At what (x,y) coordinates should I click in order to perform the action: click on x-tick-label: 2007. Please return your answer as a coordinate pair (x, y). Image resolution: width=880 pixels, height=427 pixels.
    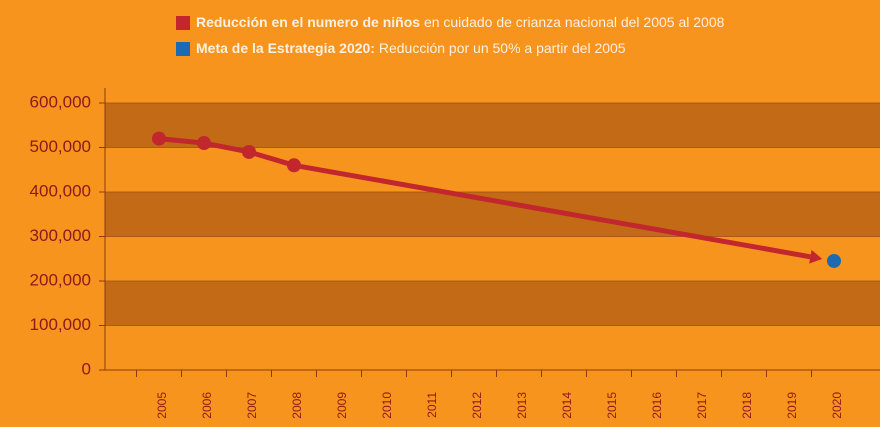
    Looking at the image, I should click on (252, 405).